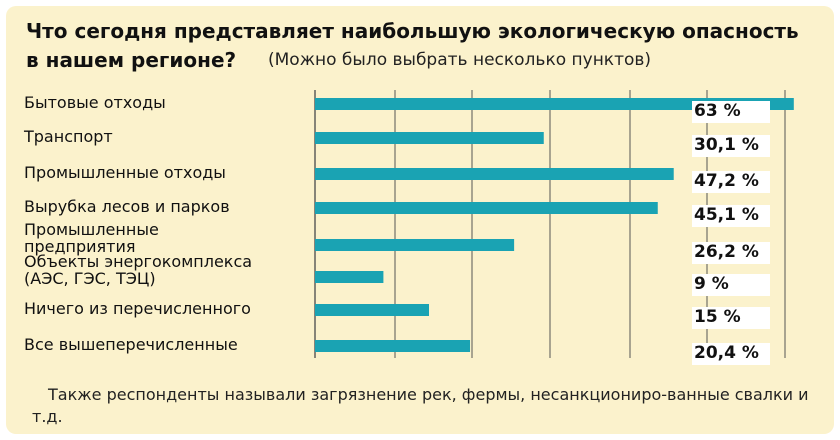 This screenshot has width=840, height=440. I want to click on value-label: 15 %, so click(717, 317).